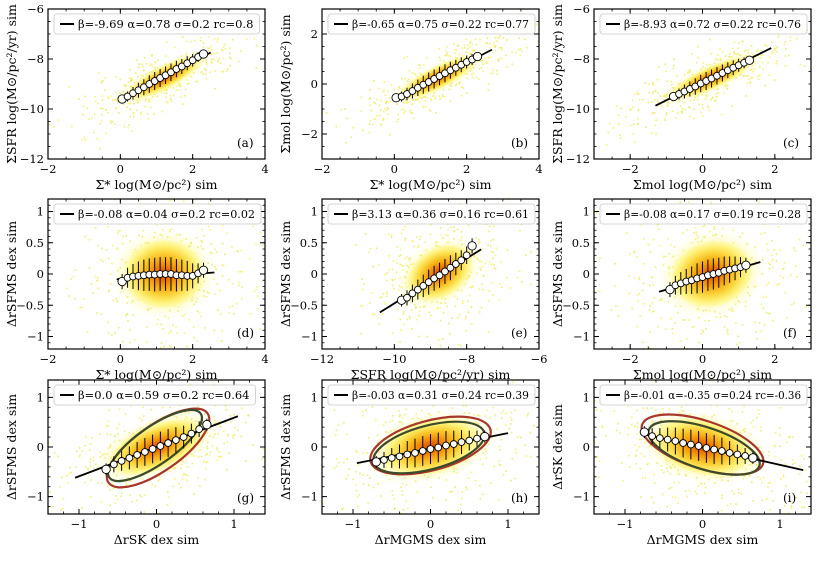 This screenshot has width=830, height=561. I want to click on legend-text: β=3.13 α=0.36 σ=0.16 rc=0.61, so click(440, 214).